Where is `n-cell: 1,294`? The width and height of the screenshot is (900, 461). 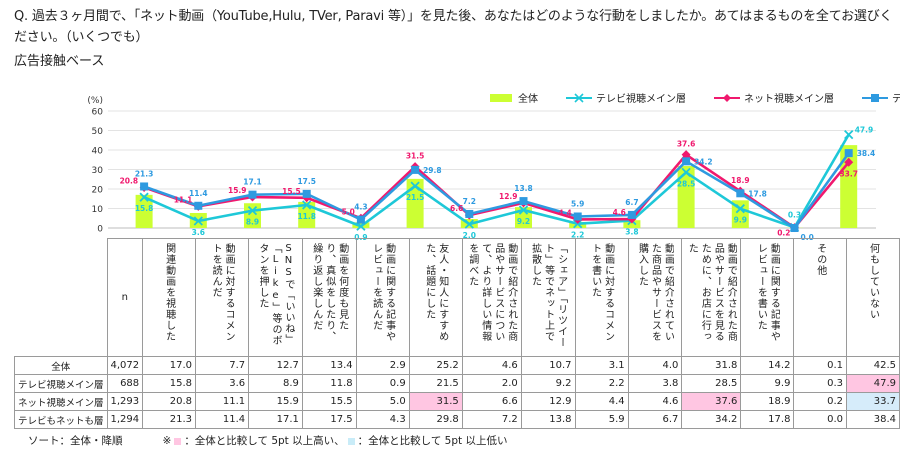 n-cell: 1,294 is located at coordinates (125, 419).